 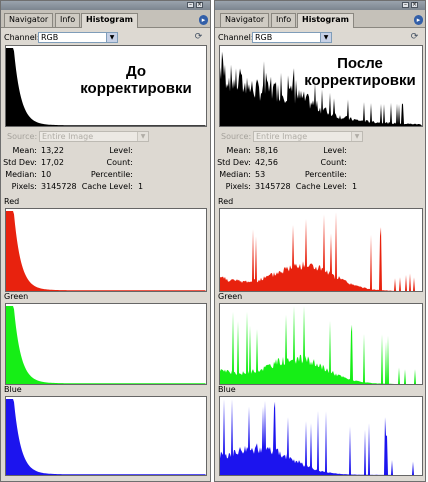 What do you see at coordinates (52, 150) in the screenshot?
I see `mean-value: 13,22` at bounding box center [52, 150].